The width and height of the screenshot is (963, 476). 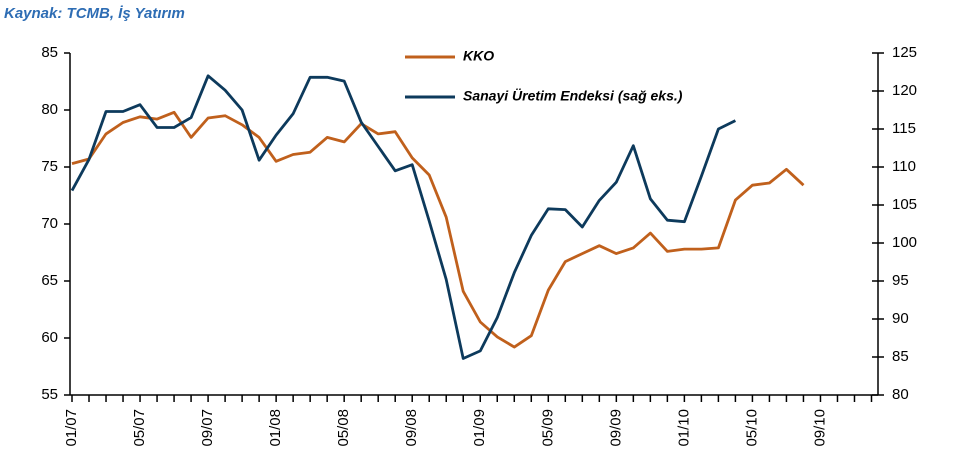 I want to click on y2-tick-label: 110, so click(x=904, y=166).